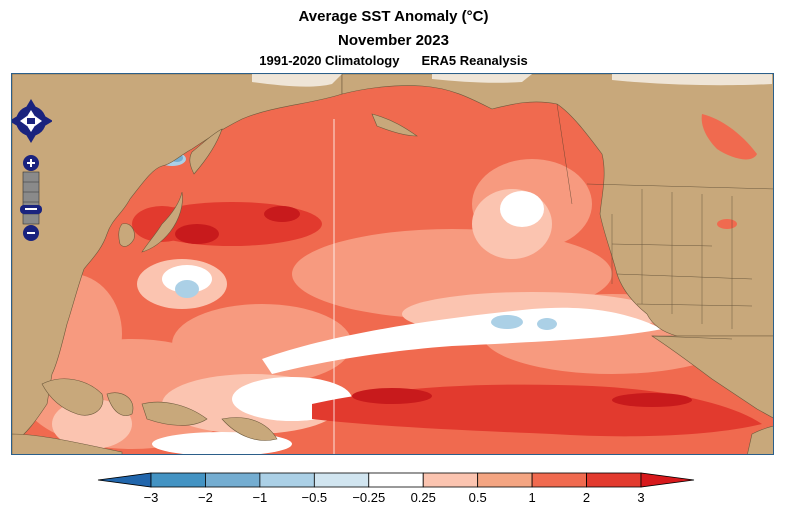 This screenshot has width=787, height=510. I want to click on colorbar-extend-low, so click(124, 480).